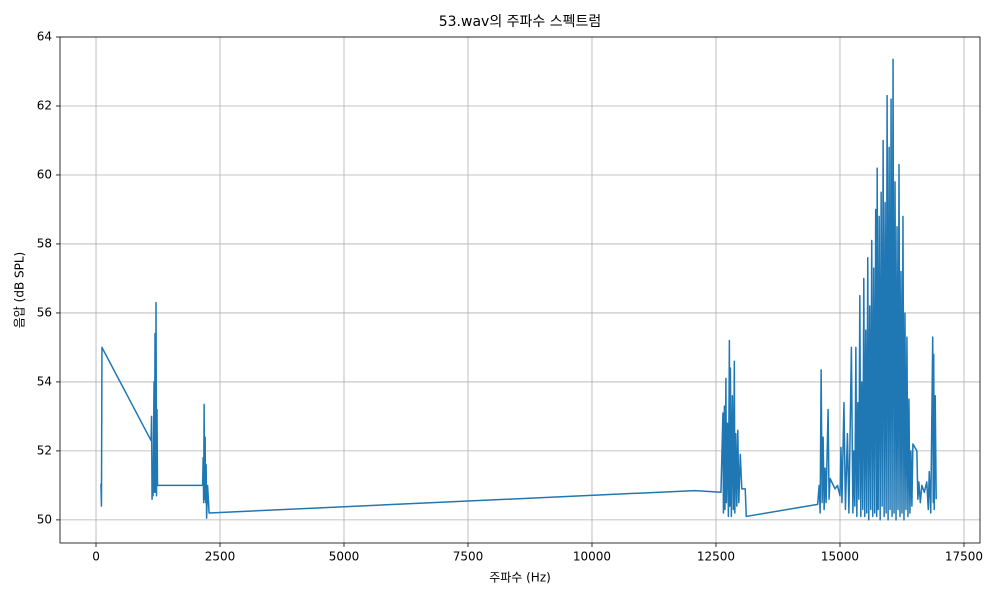  I want to click on y-tick-label: 64, so click(44, 37).